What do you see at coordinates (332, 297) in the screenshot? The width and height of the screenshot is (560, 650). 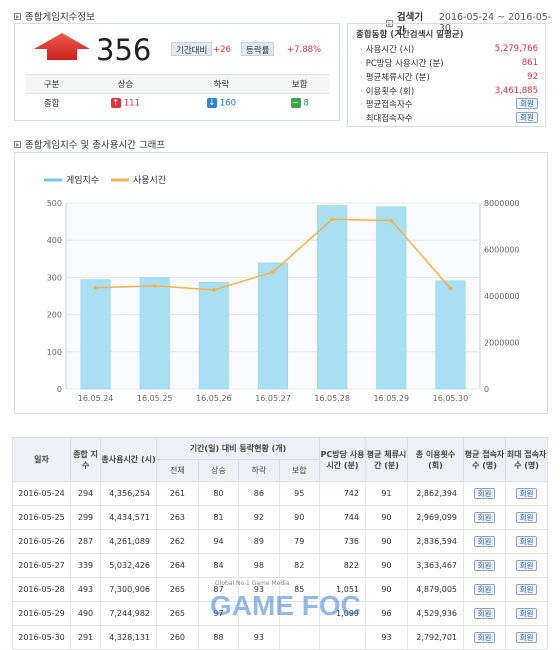 I see `bar-16.05.28` at bounding box center [332, 297].